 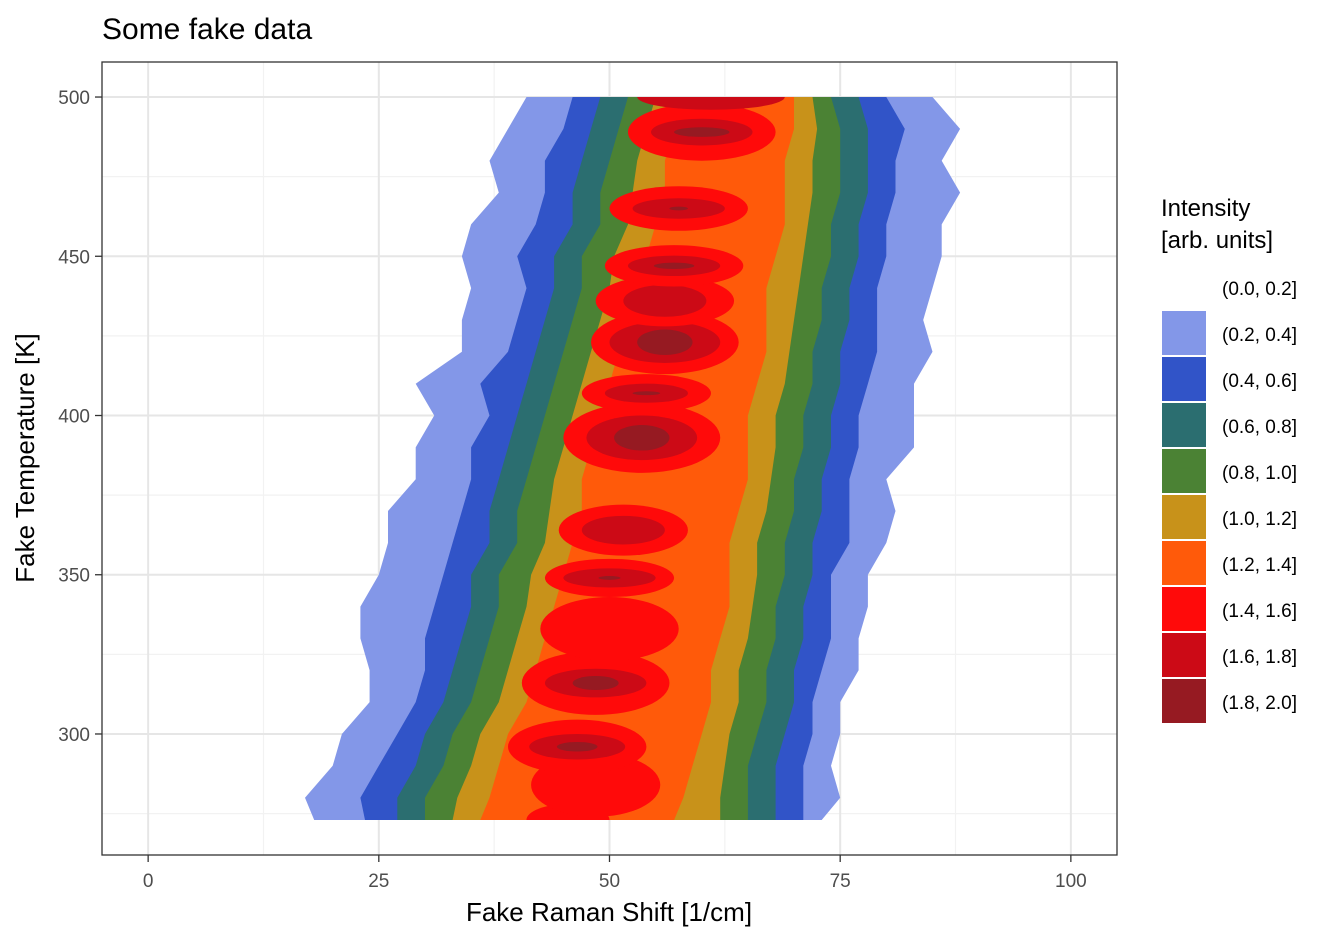 I want to click on x-axis-label: Fake Raman Shift [1/cm], so click(x=609, y=912).